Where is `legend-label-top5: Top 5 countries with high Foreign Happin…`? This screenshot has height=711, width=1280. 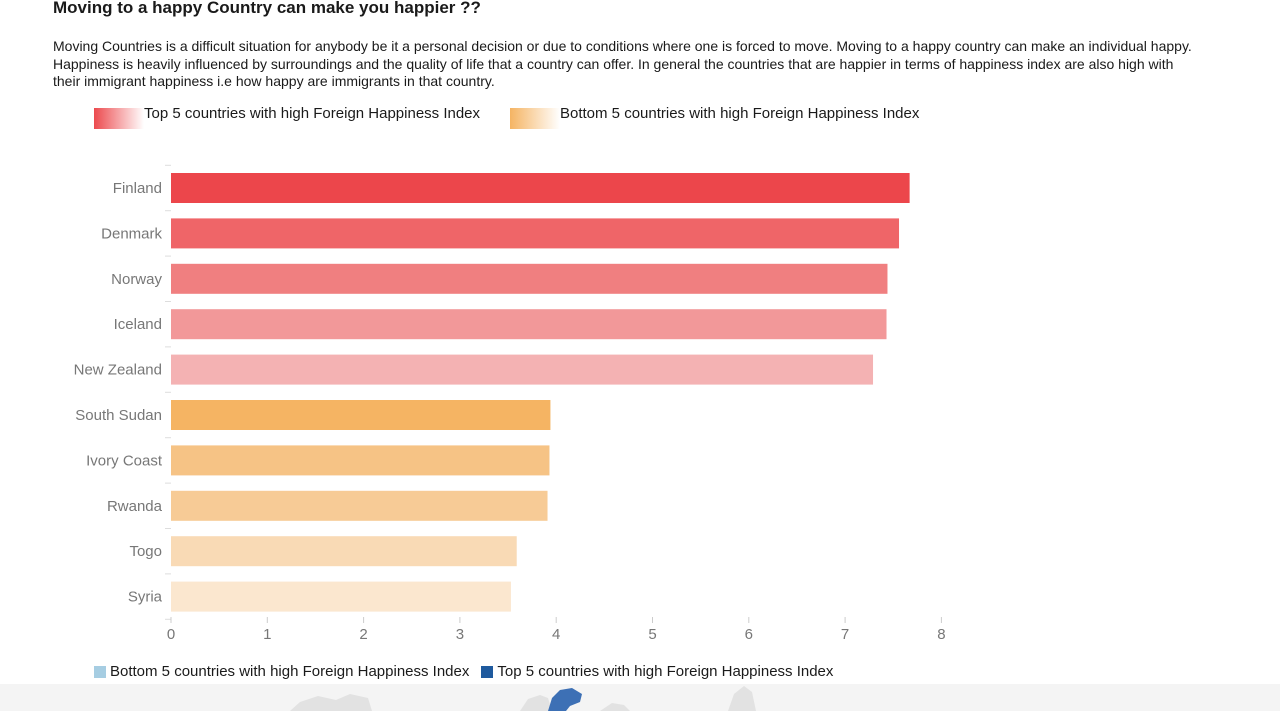 legend-label-top5: Top 5 countries with high Foreign Happin… is located at coordinates (312, 113).